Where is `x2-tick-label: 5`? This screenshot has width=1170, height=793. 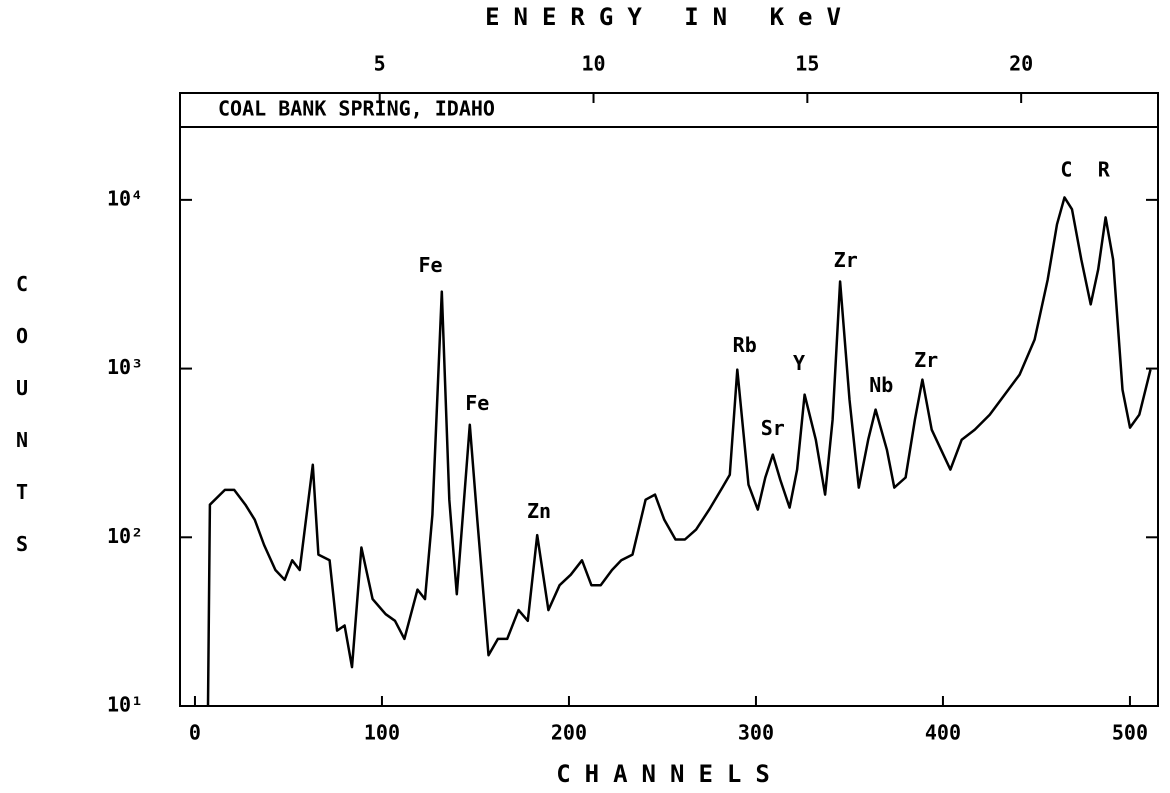
x2-tick-label: 5 is located at coordinates (380, 64).